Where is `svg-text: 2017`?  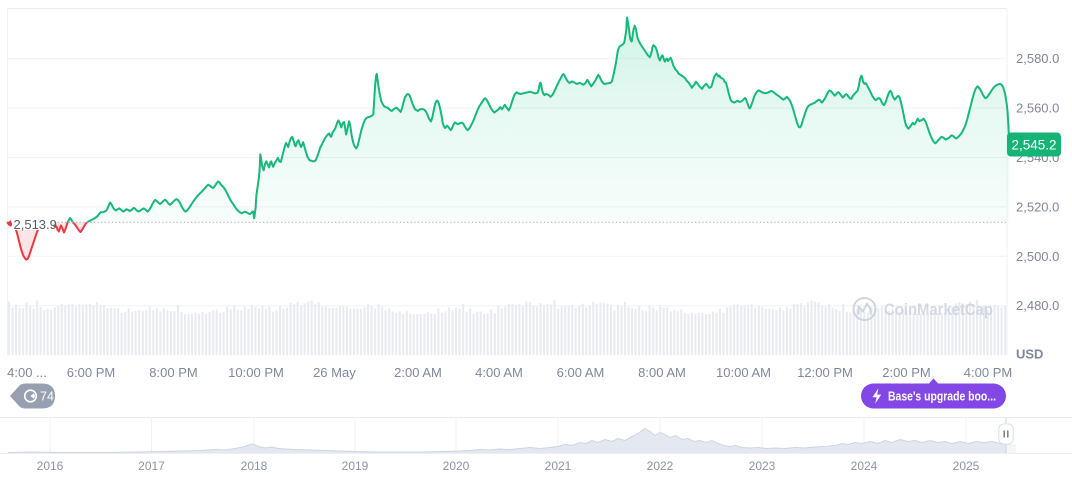
svg-text: 2017 is located at coordinates (151, 466).